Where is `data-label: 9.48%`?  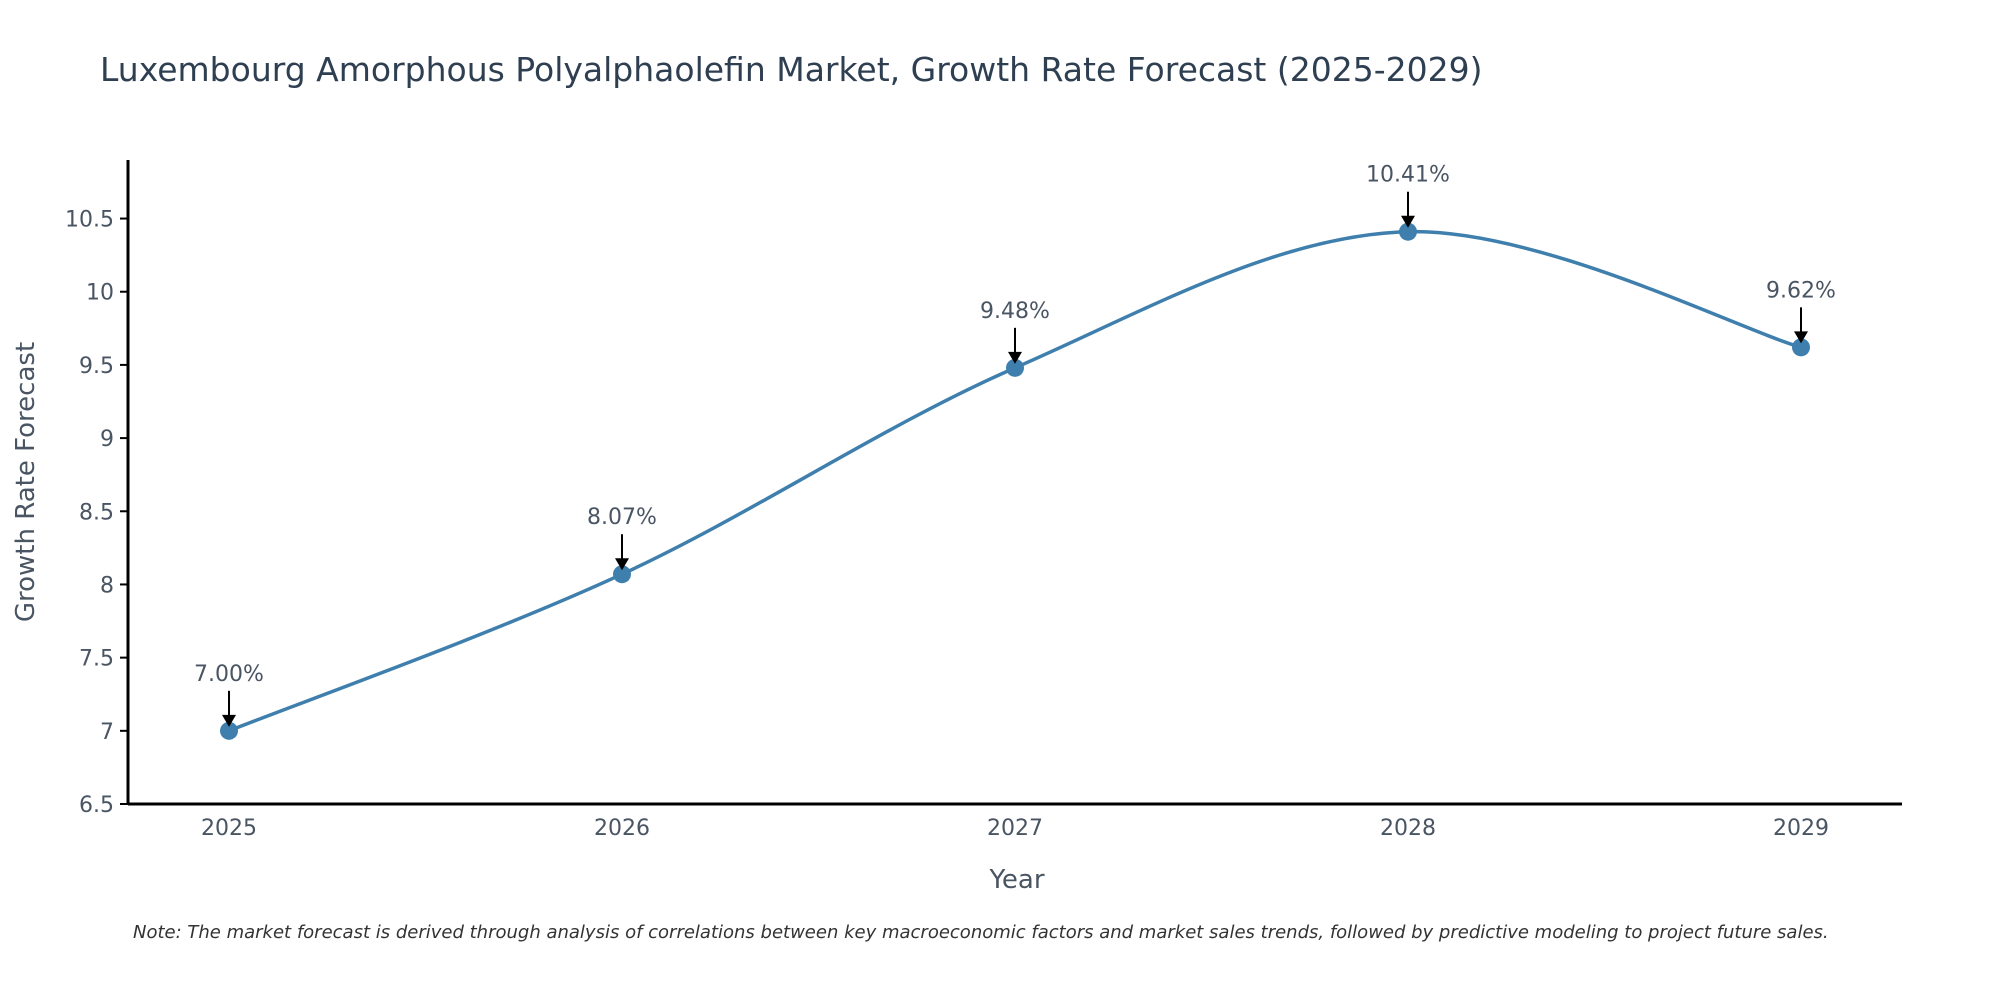 data-label: 9.48% is located at coordinates (1015, 311).